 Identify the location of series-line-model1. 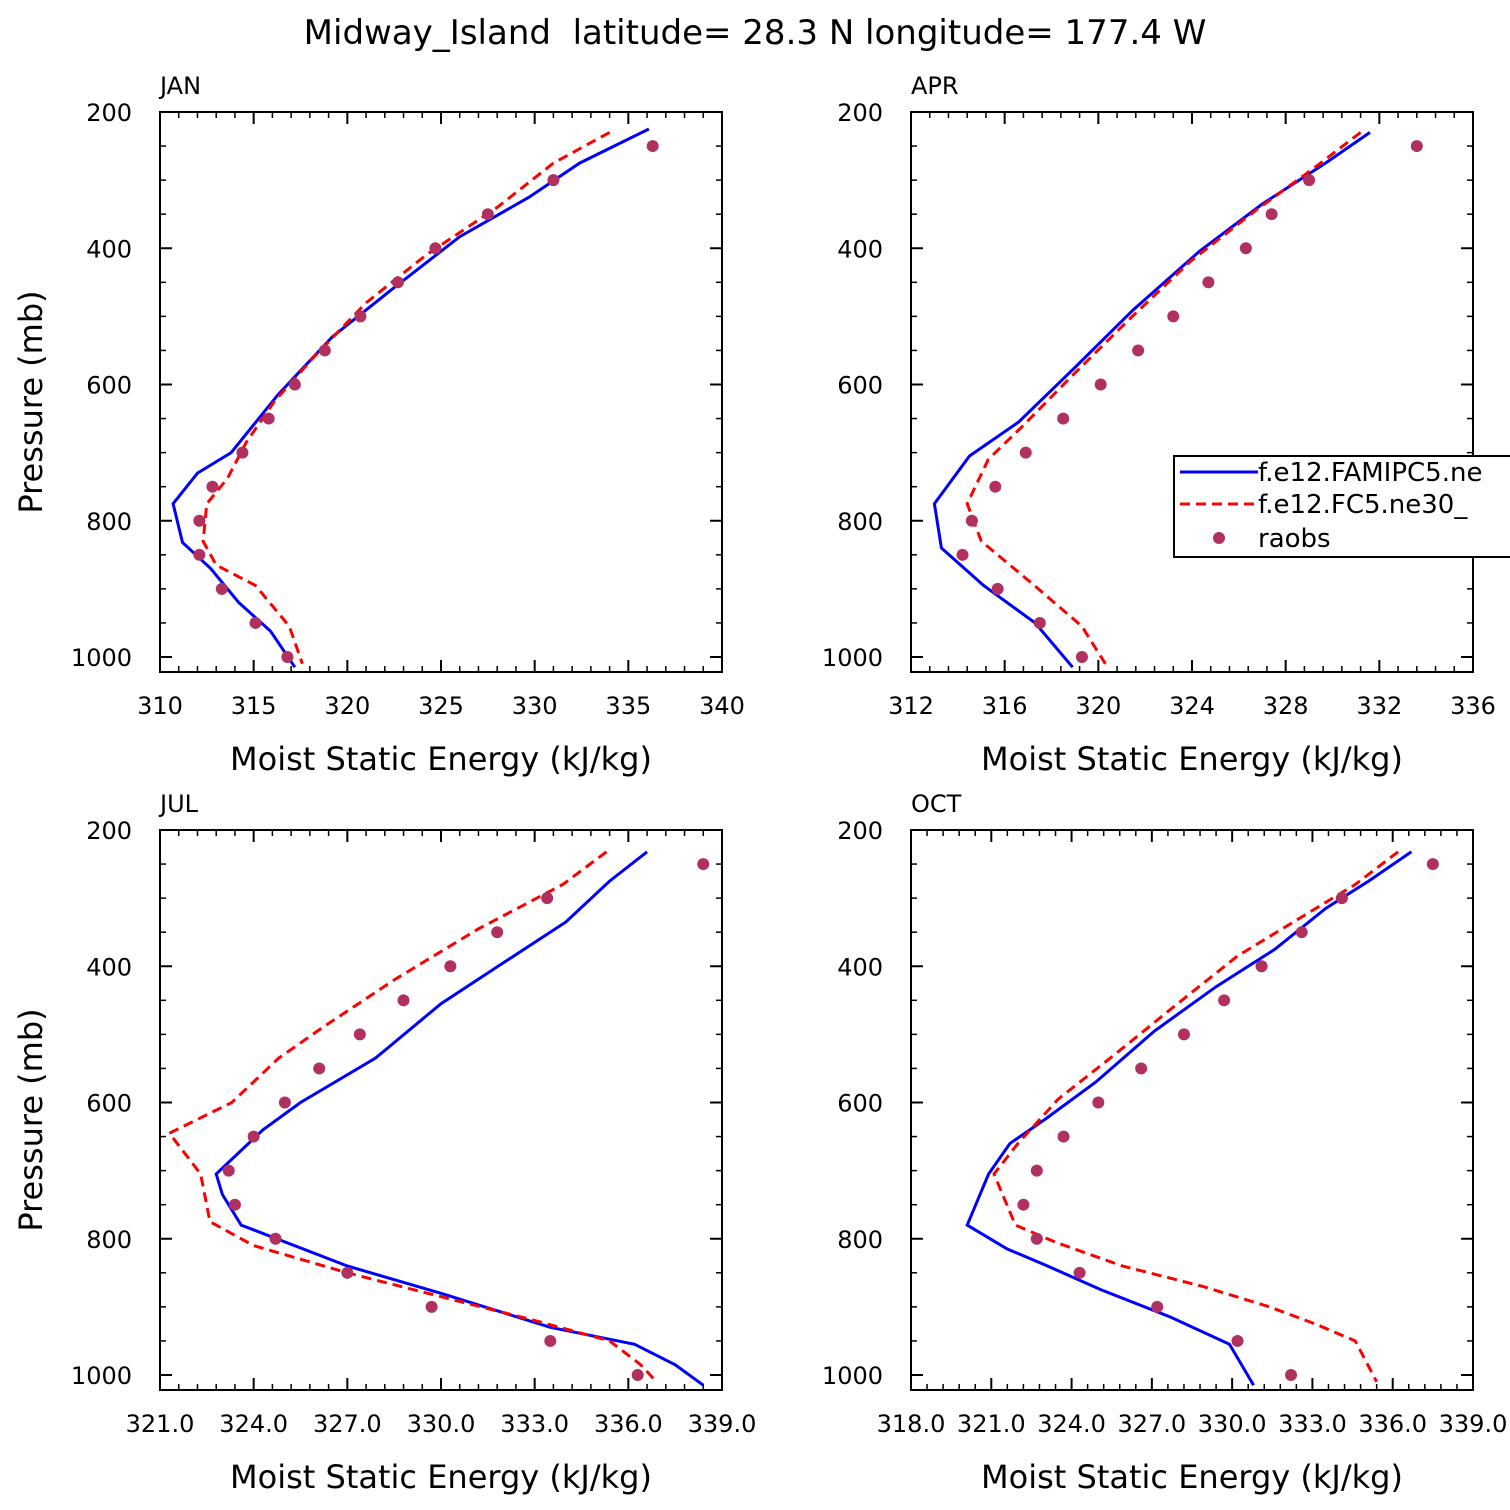
(1189, 1118).